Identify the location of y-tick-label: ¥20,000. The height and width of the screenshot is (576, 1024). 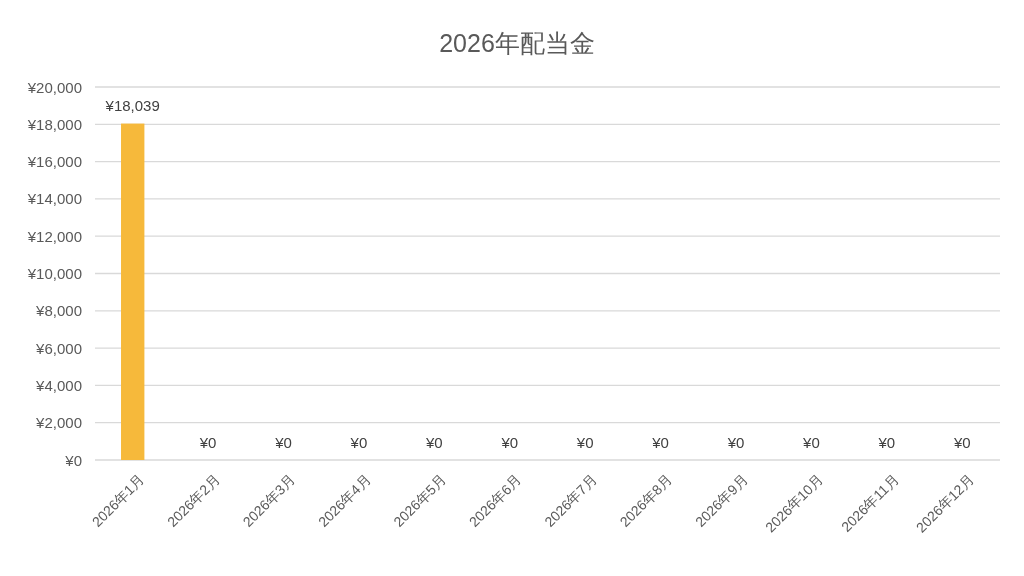
(54, 87).